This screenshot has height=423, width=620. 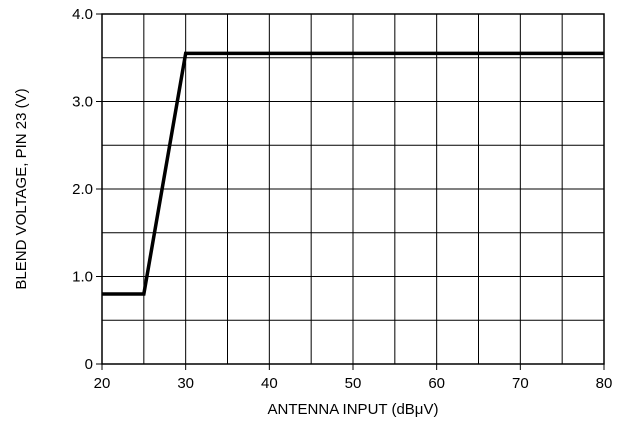 I want to click on x-tick-label: 30, so click(x=185, y=383).